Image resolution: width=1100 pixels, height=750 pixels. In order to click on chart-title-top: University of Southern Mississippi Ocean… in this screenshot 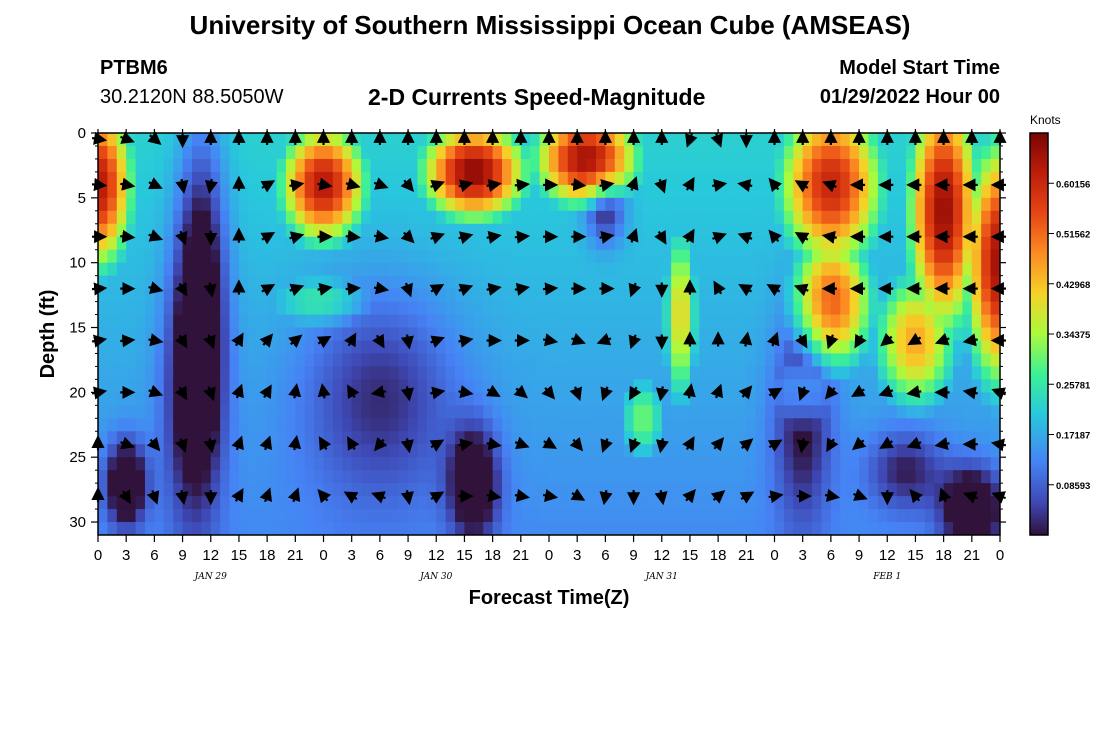, I will do `click(550, 25)`.